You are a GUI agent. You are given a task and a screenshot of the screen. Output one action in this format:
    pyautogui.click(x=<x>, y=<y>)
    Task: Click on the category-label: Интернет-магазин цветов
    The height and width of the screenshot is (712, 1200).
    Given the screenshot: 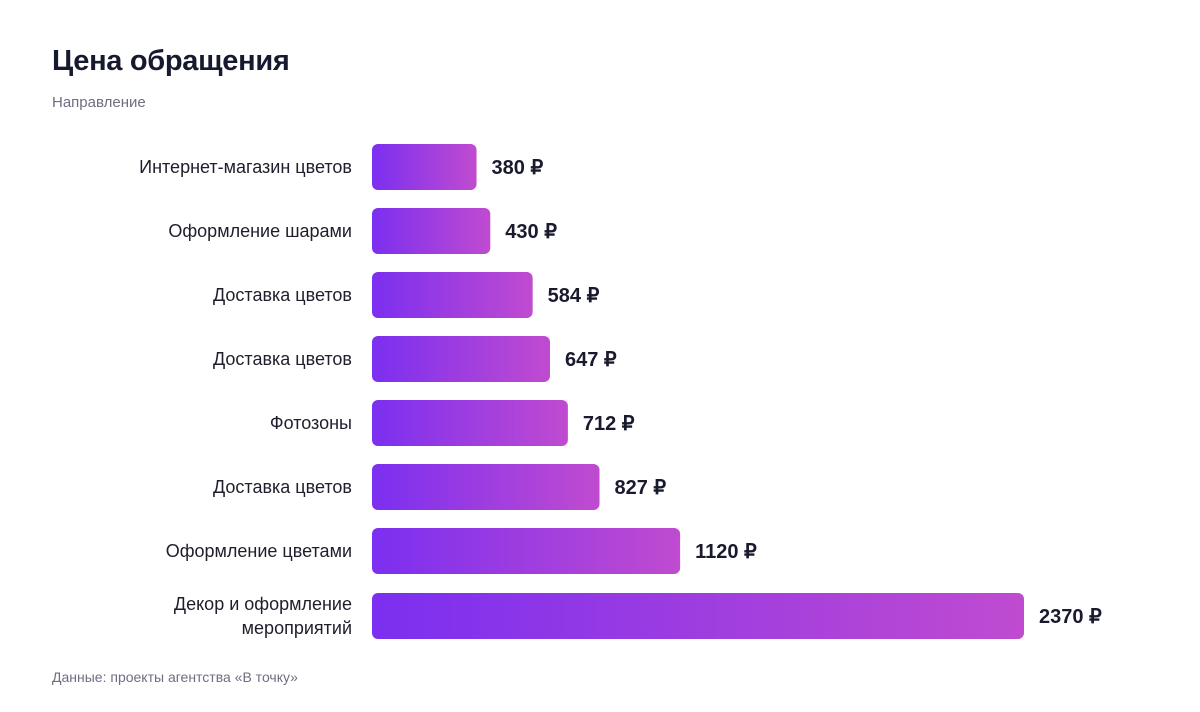 What is the action you would take?
    pyautogui.click(x=245, y=167)
    